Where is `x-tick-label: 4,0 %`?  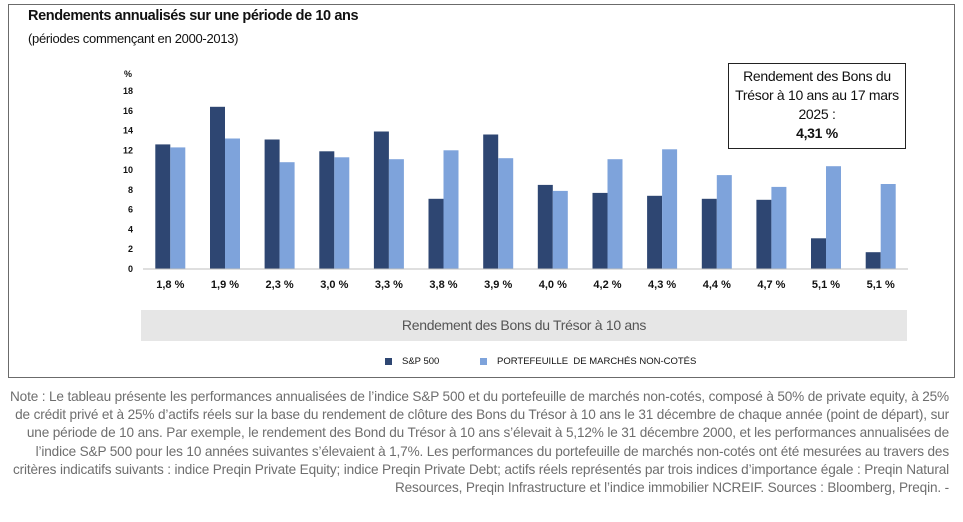 x-tick-label: 4,0 % is located at coordinates (553, 285).